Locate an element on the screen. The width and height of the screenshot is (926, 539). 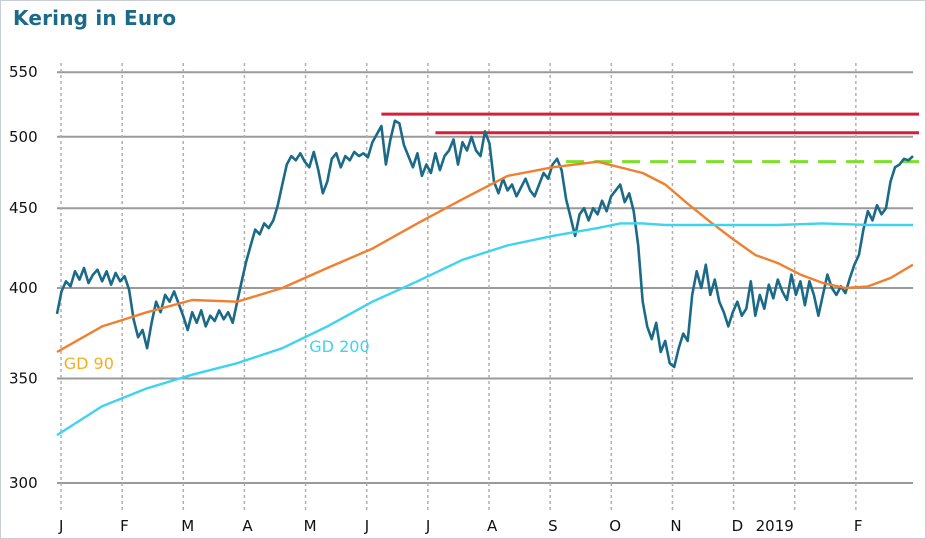
y-tick-label: 300 is located at coordinates (23, 483).